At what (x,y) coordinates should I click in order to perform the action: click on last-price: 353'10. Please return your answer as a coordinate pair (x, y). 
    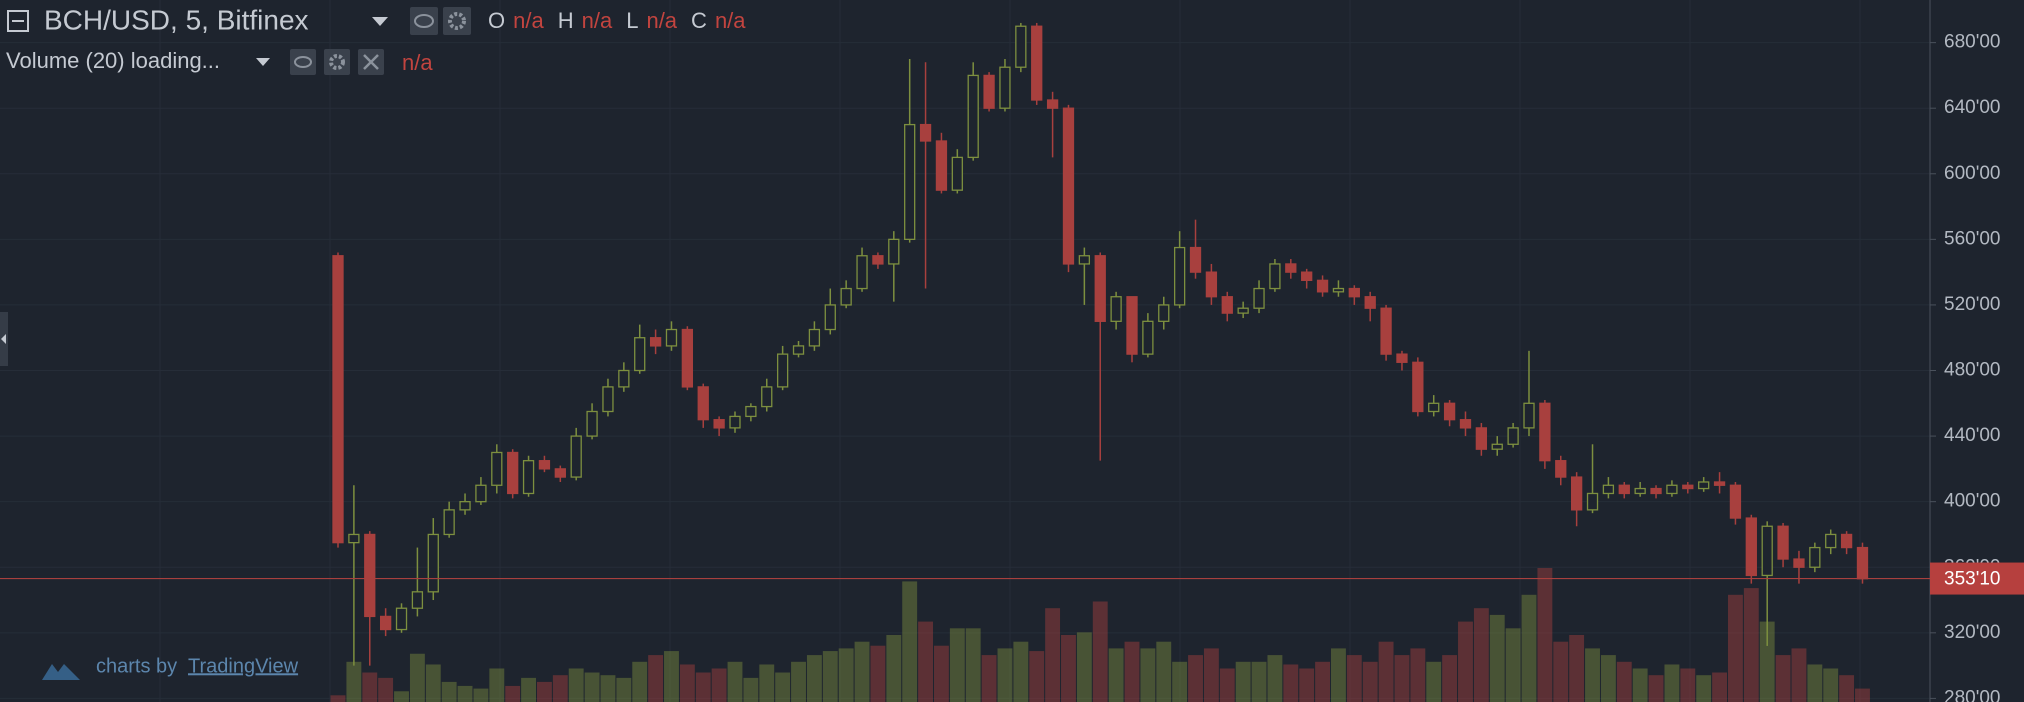
    Looking at the image, I should click on (1012, 578).